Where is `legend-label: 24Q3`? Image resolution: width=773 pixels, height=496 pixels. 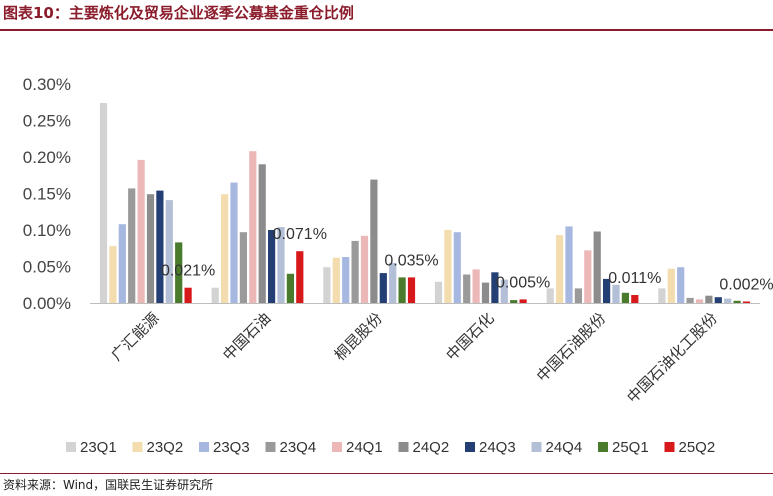 legend-label: 24Q3 is located at coordinates (497, 447).